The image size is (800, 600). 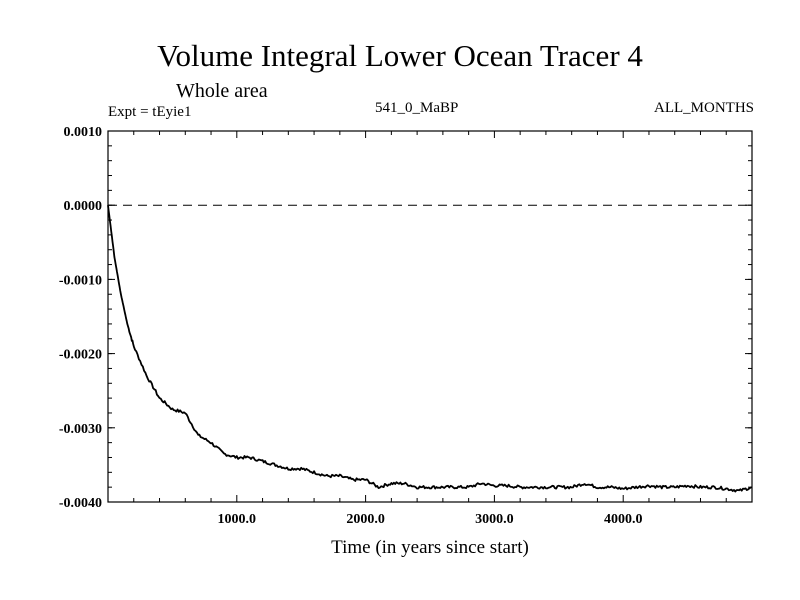 What do you see at coordinates (400, 55) in the screenshot?
I see `chart-title: Volume Integral Lower Ocean Tracer 4` at bounding box center [400, 55].